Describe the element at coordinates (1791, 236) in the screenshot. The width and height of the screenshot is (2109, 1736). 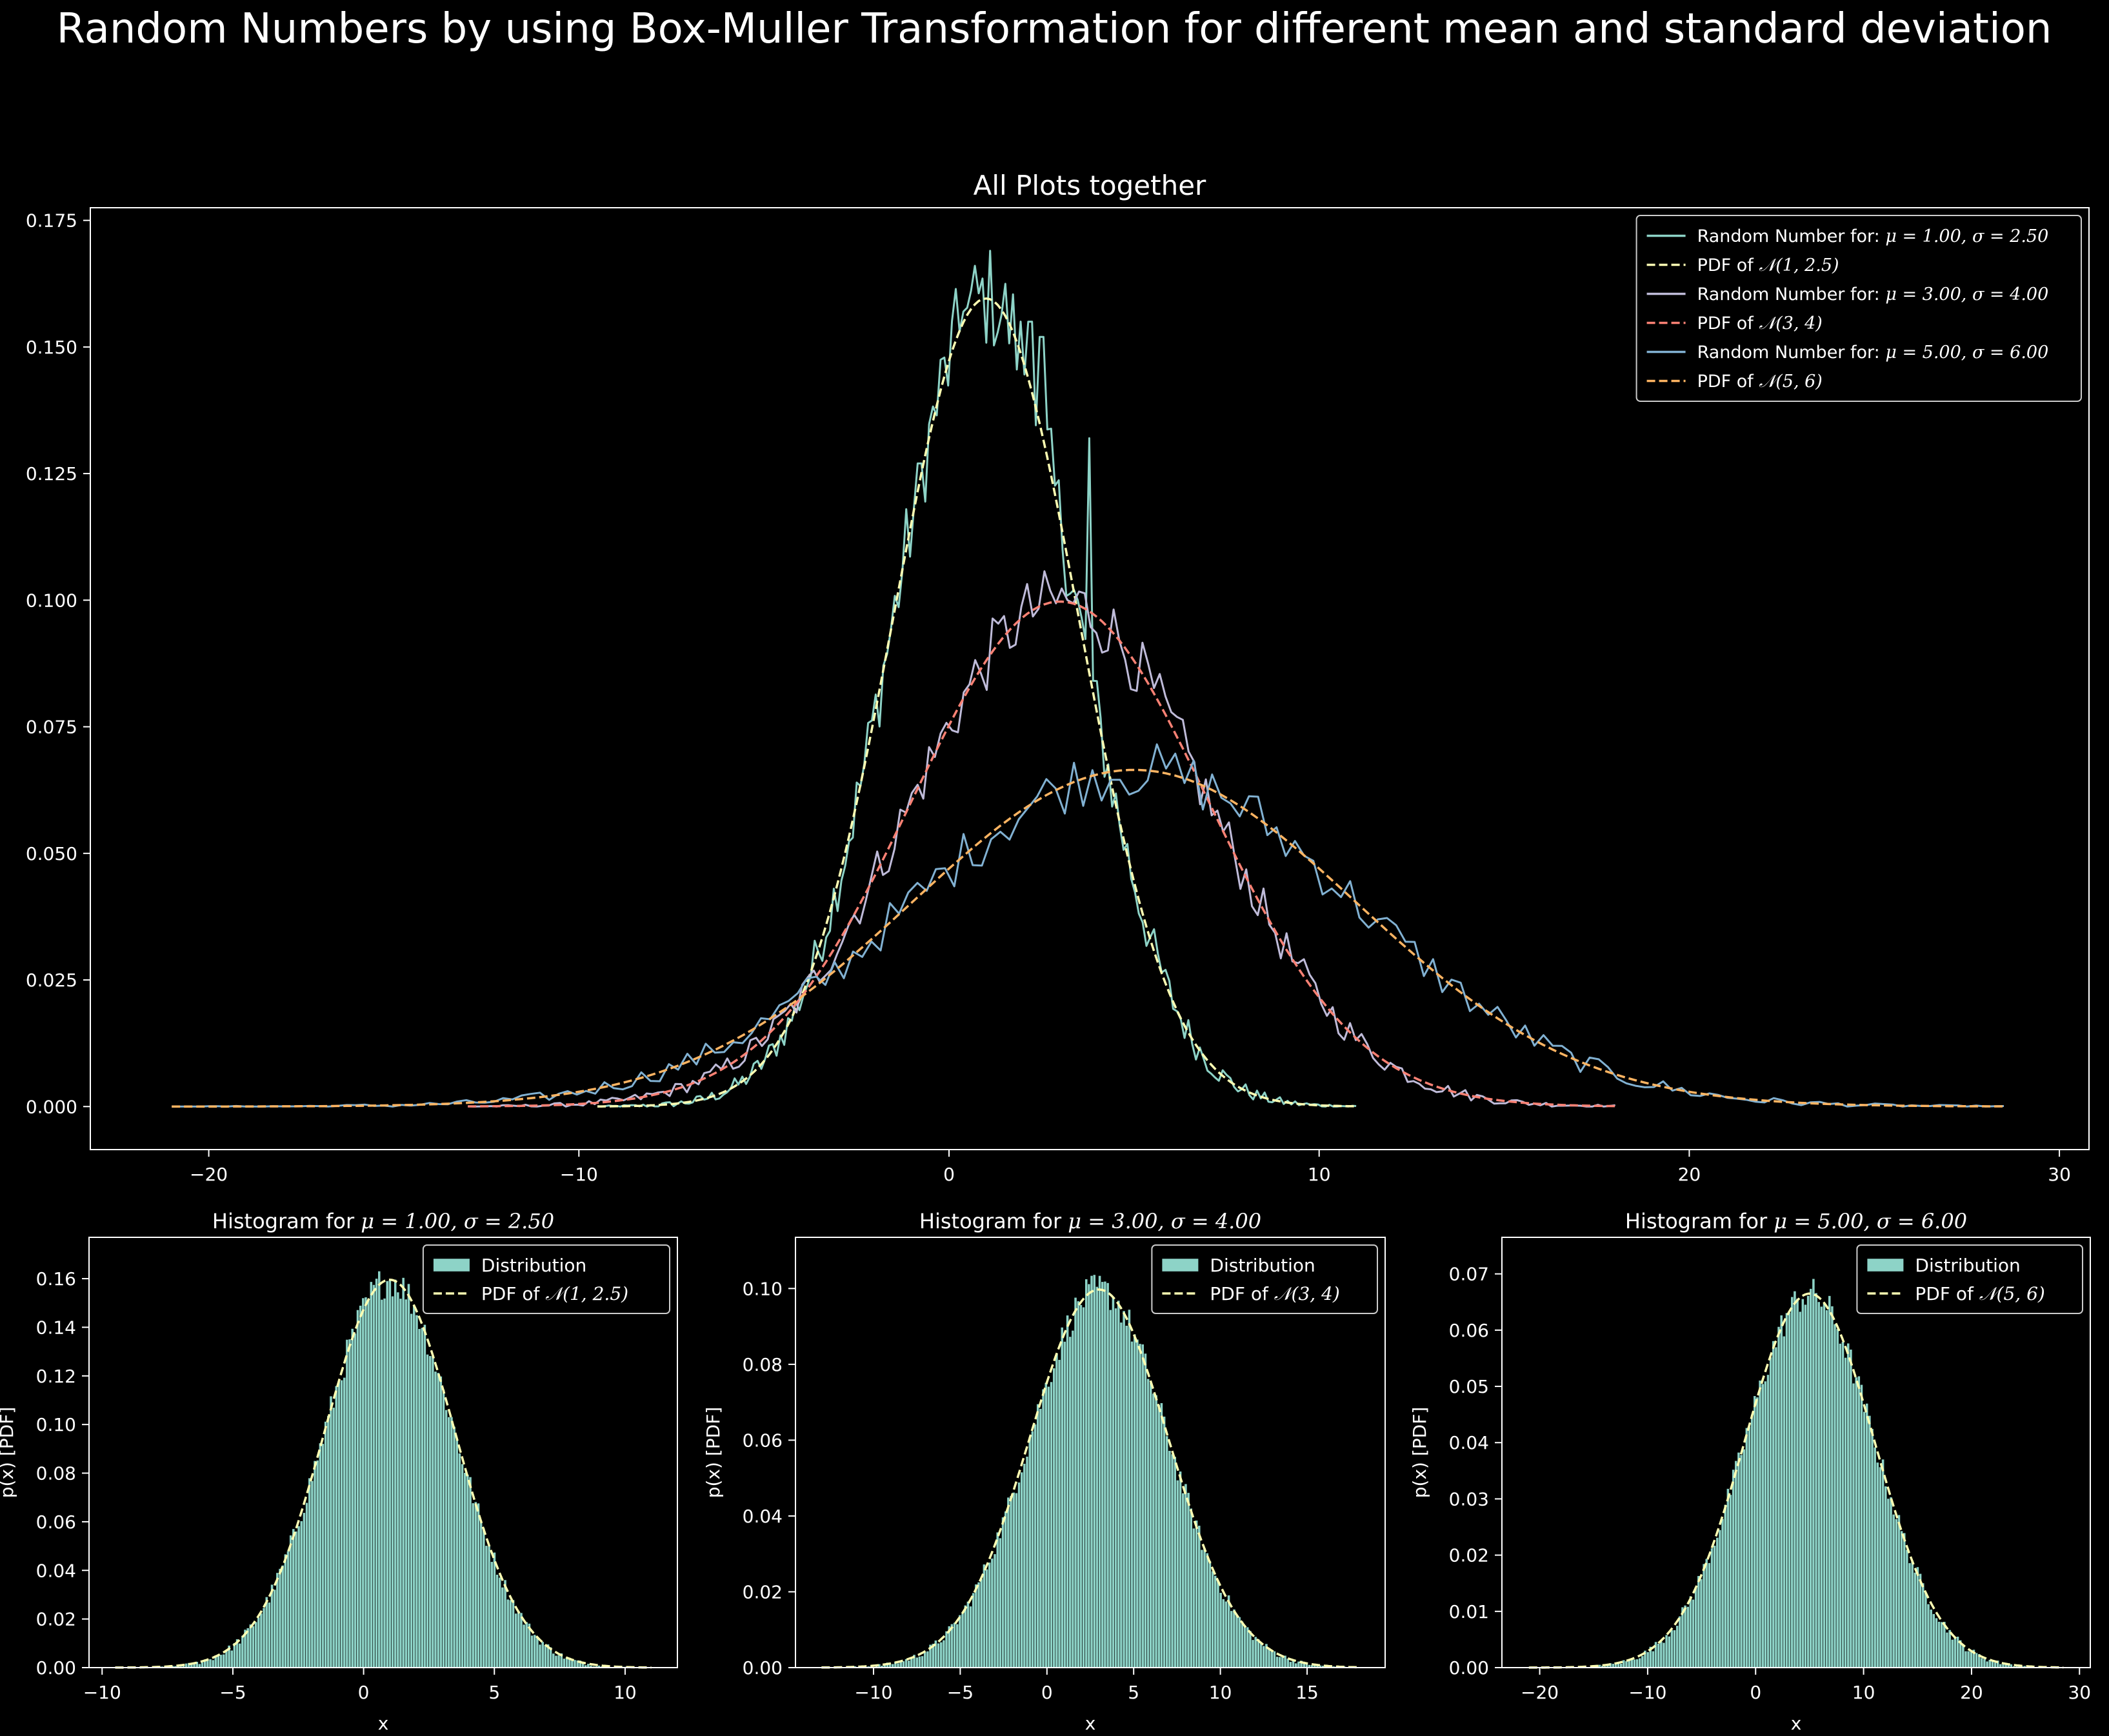
I see `legend-label-text: Random Number for:` at that location.